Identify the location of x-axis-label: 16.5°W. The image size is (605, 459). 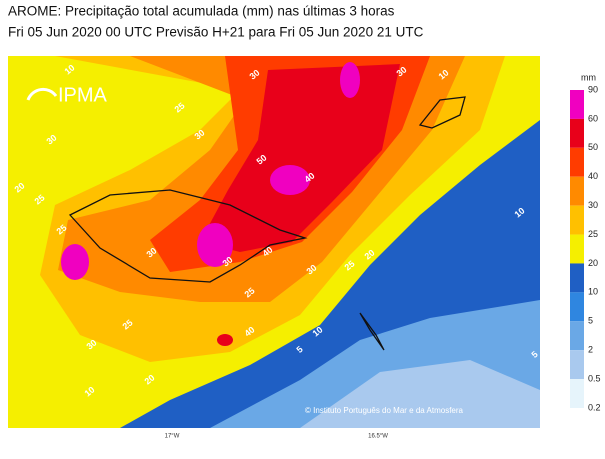
(378, 437).